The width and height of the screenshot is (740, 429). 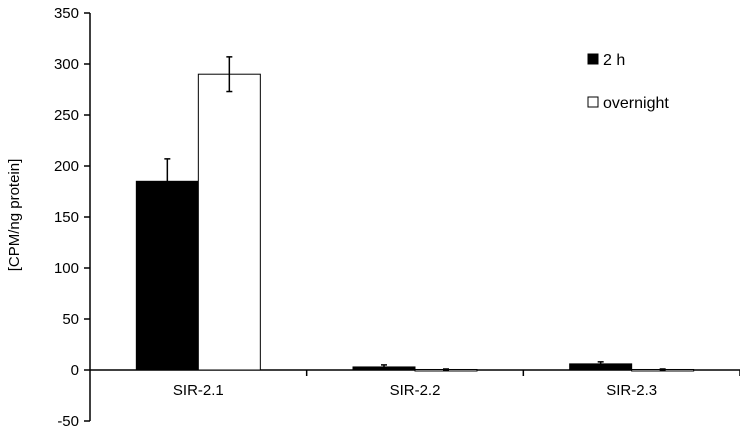 I want to click on y-tick-label: 50, so click(x=70, y=319).